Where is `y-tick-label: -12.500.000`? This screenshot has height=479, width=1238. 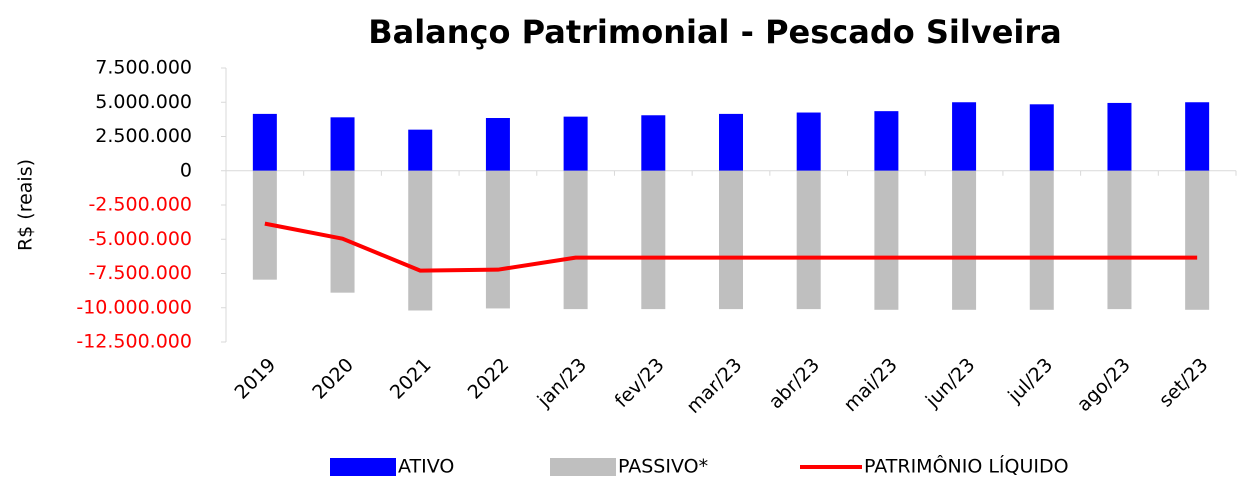 y-tick-label: -12.500.000 is located at coordinates (134, 342).